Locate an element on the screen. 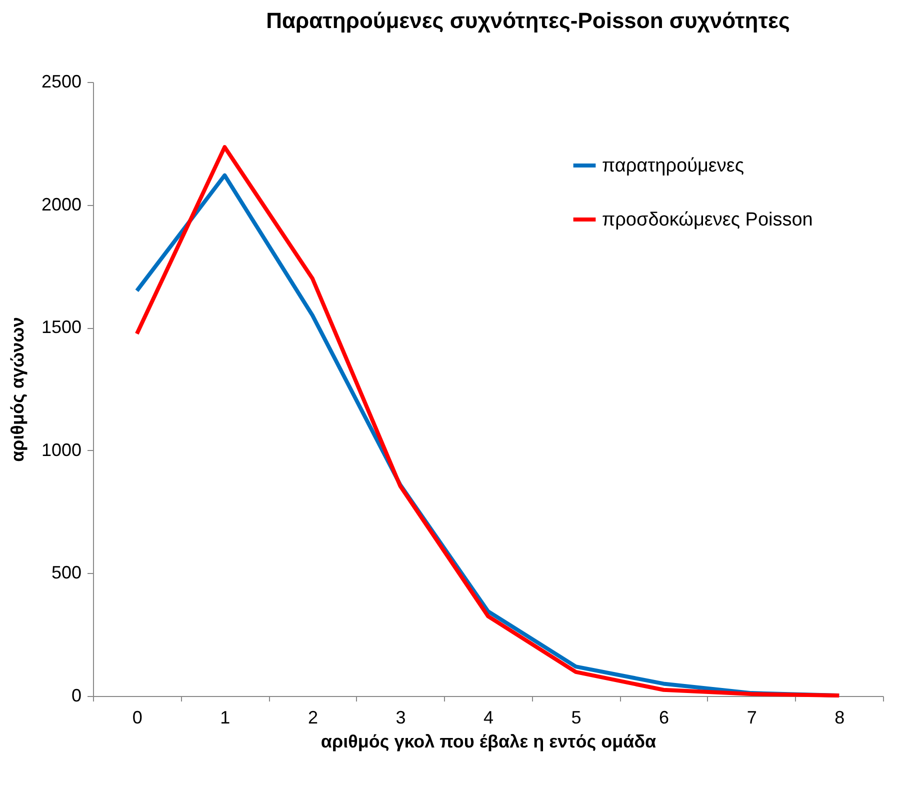  x-tick-label: 5 is located at coordinates (576, 718).